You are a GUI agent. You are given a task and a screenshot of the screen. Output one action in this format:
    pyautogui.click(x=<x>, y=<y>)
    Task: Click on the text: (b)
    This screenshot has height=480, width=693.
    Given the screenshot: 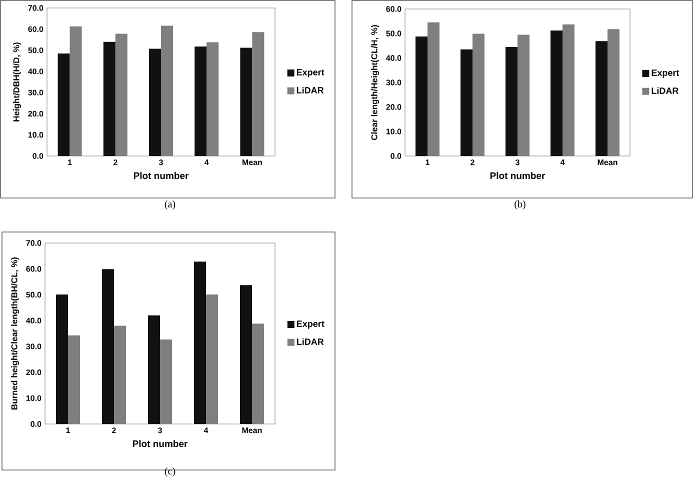 What is the action you would take?
    pyautogui.click(x=520, y=205)
    